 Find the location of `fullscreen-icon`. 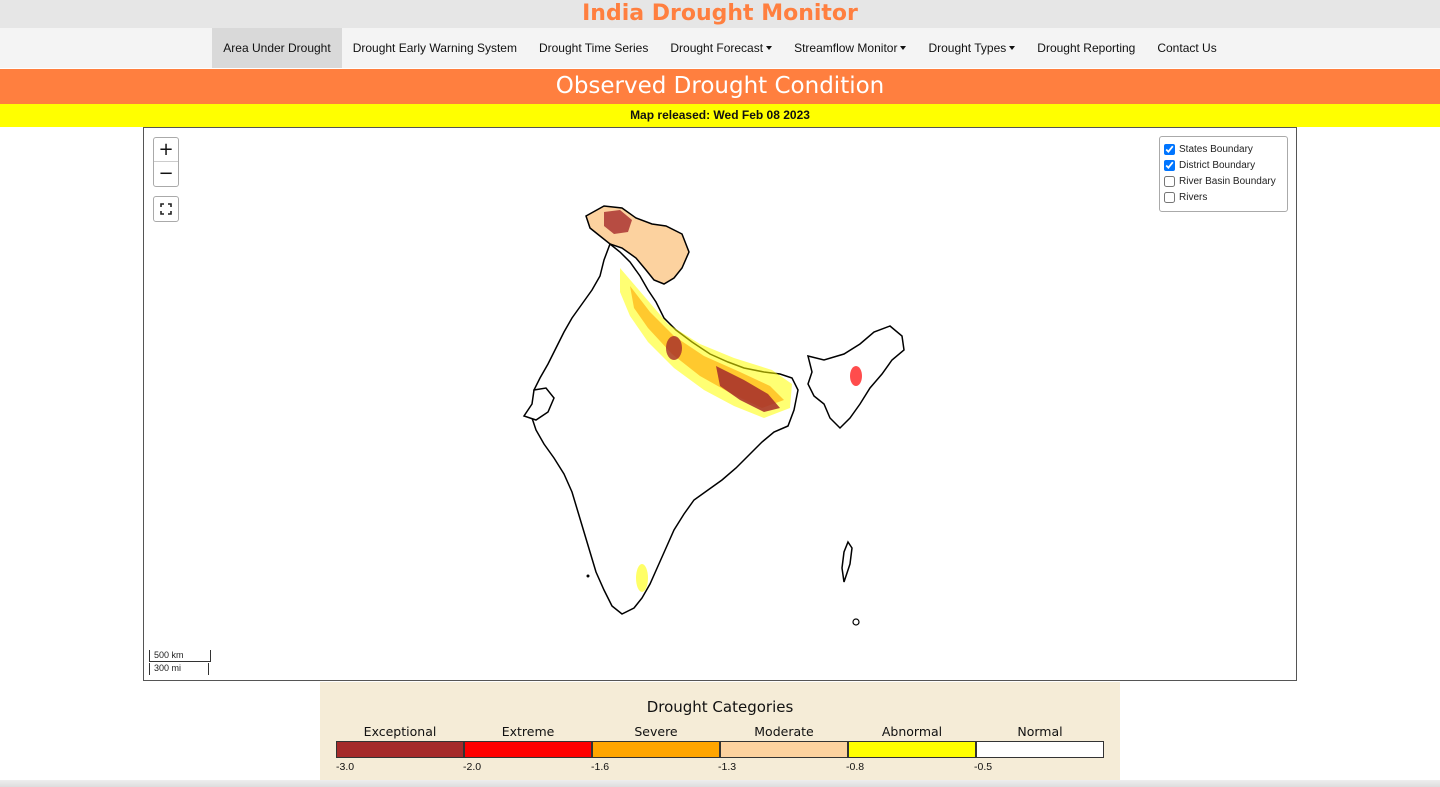

fullscreen-icon is located at coordinates (166, 209).